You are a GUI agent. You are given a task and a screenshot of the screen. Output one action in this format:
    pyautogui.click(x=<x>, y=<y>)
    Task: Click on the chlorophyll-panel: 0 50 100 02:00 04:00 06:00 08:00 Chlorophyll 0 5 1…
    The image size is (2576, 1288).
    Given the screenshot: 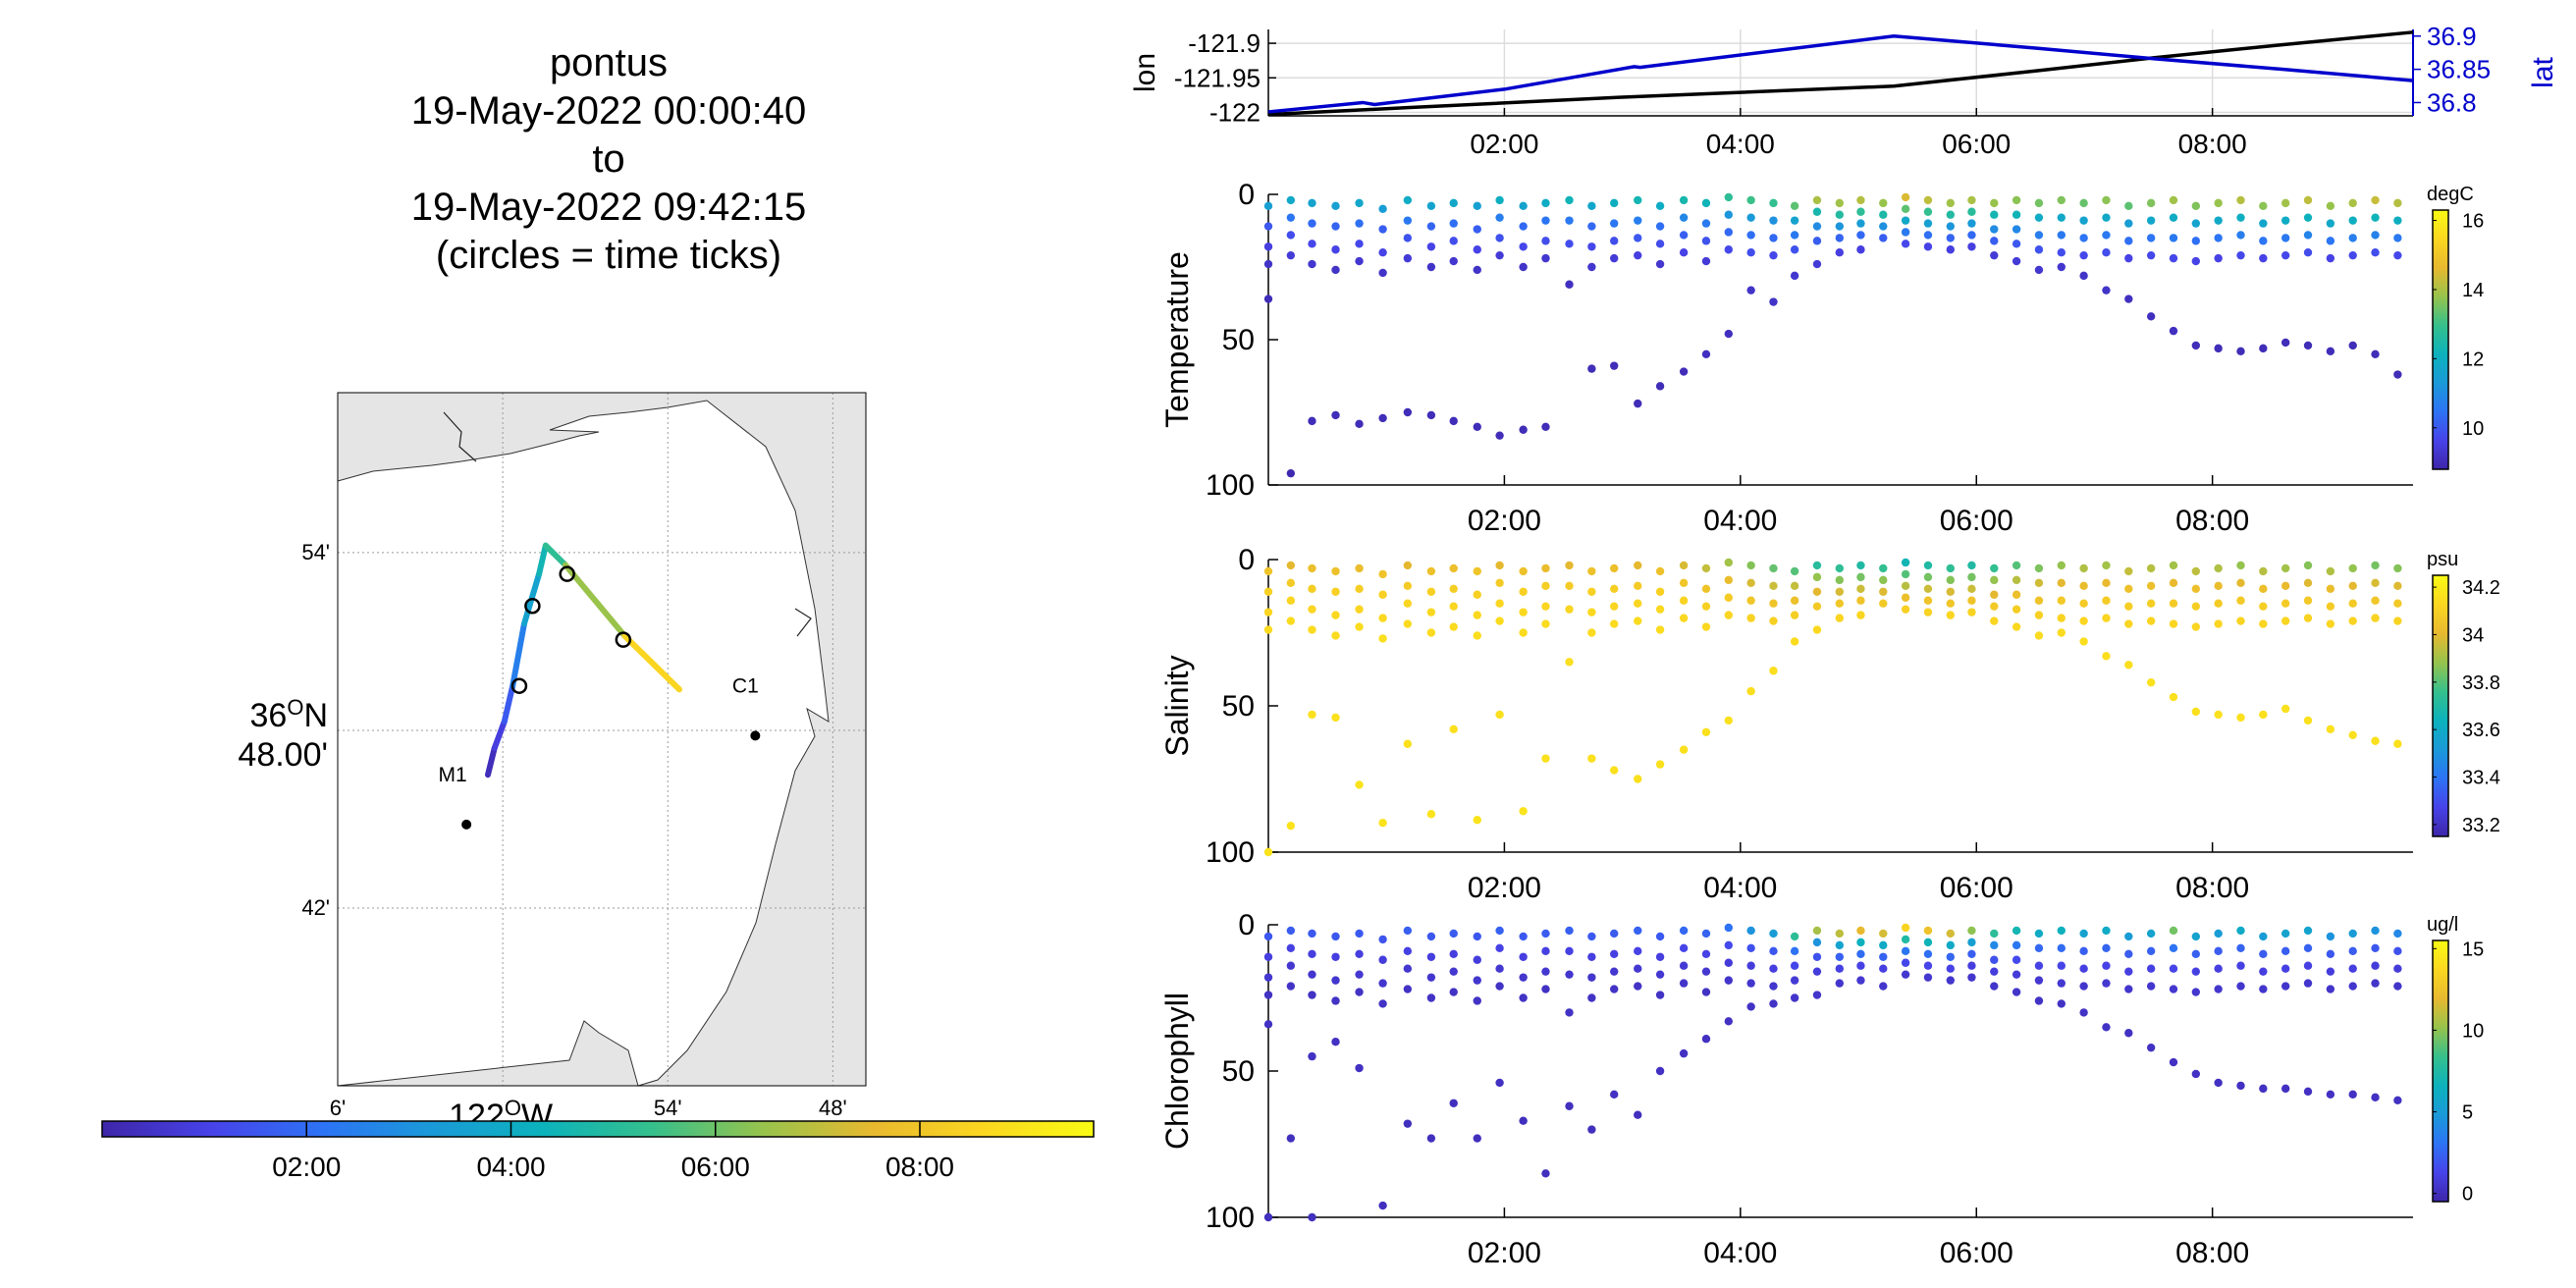 What is the action you would take?
    pyautogui.click(x=1821, y=1089)
    